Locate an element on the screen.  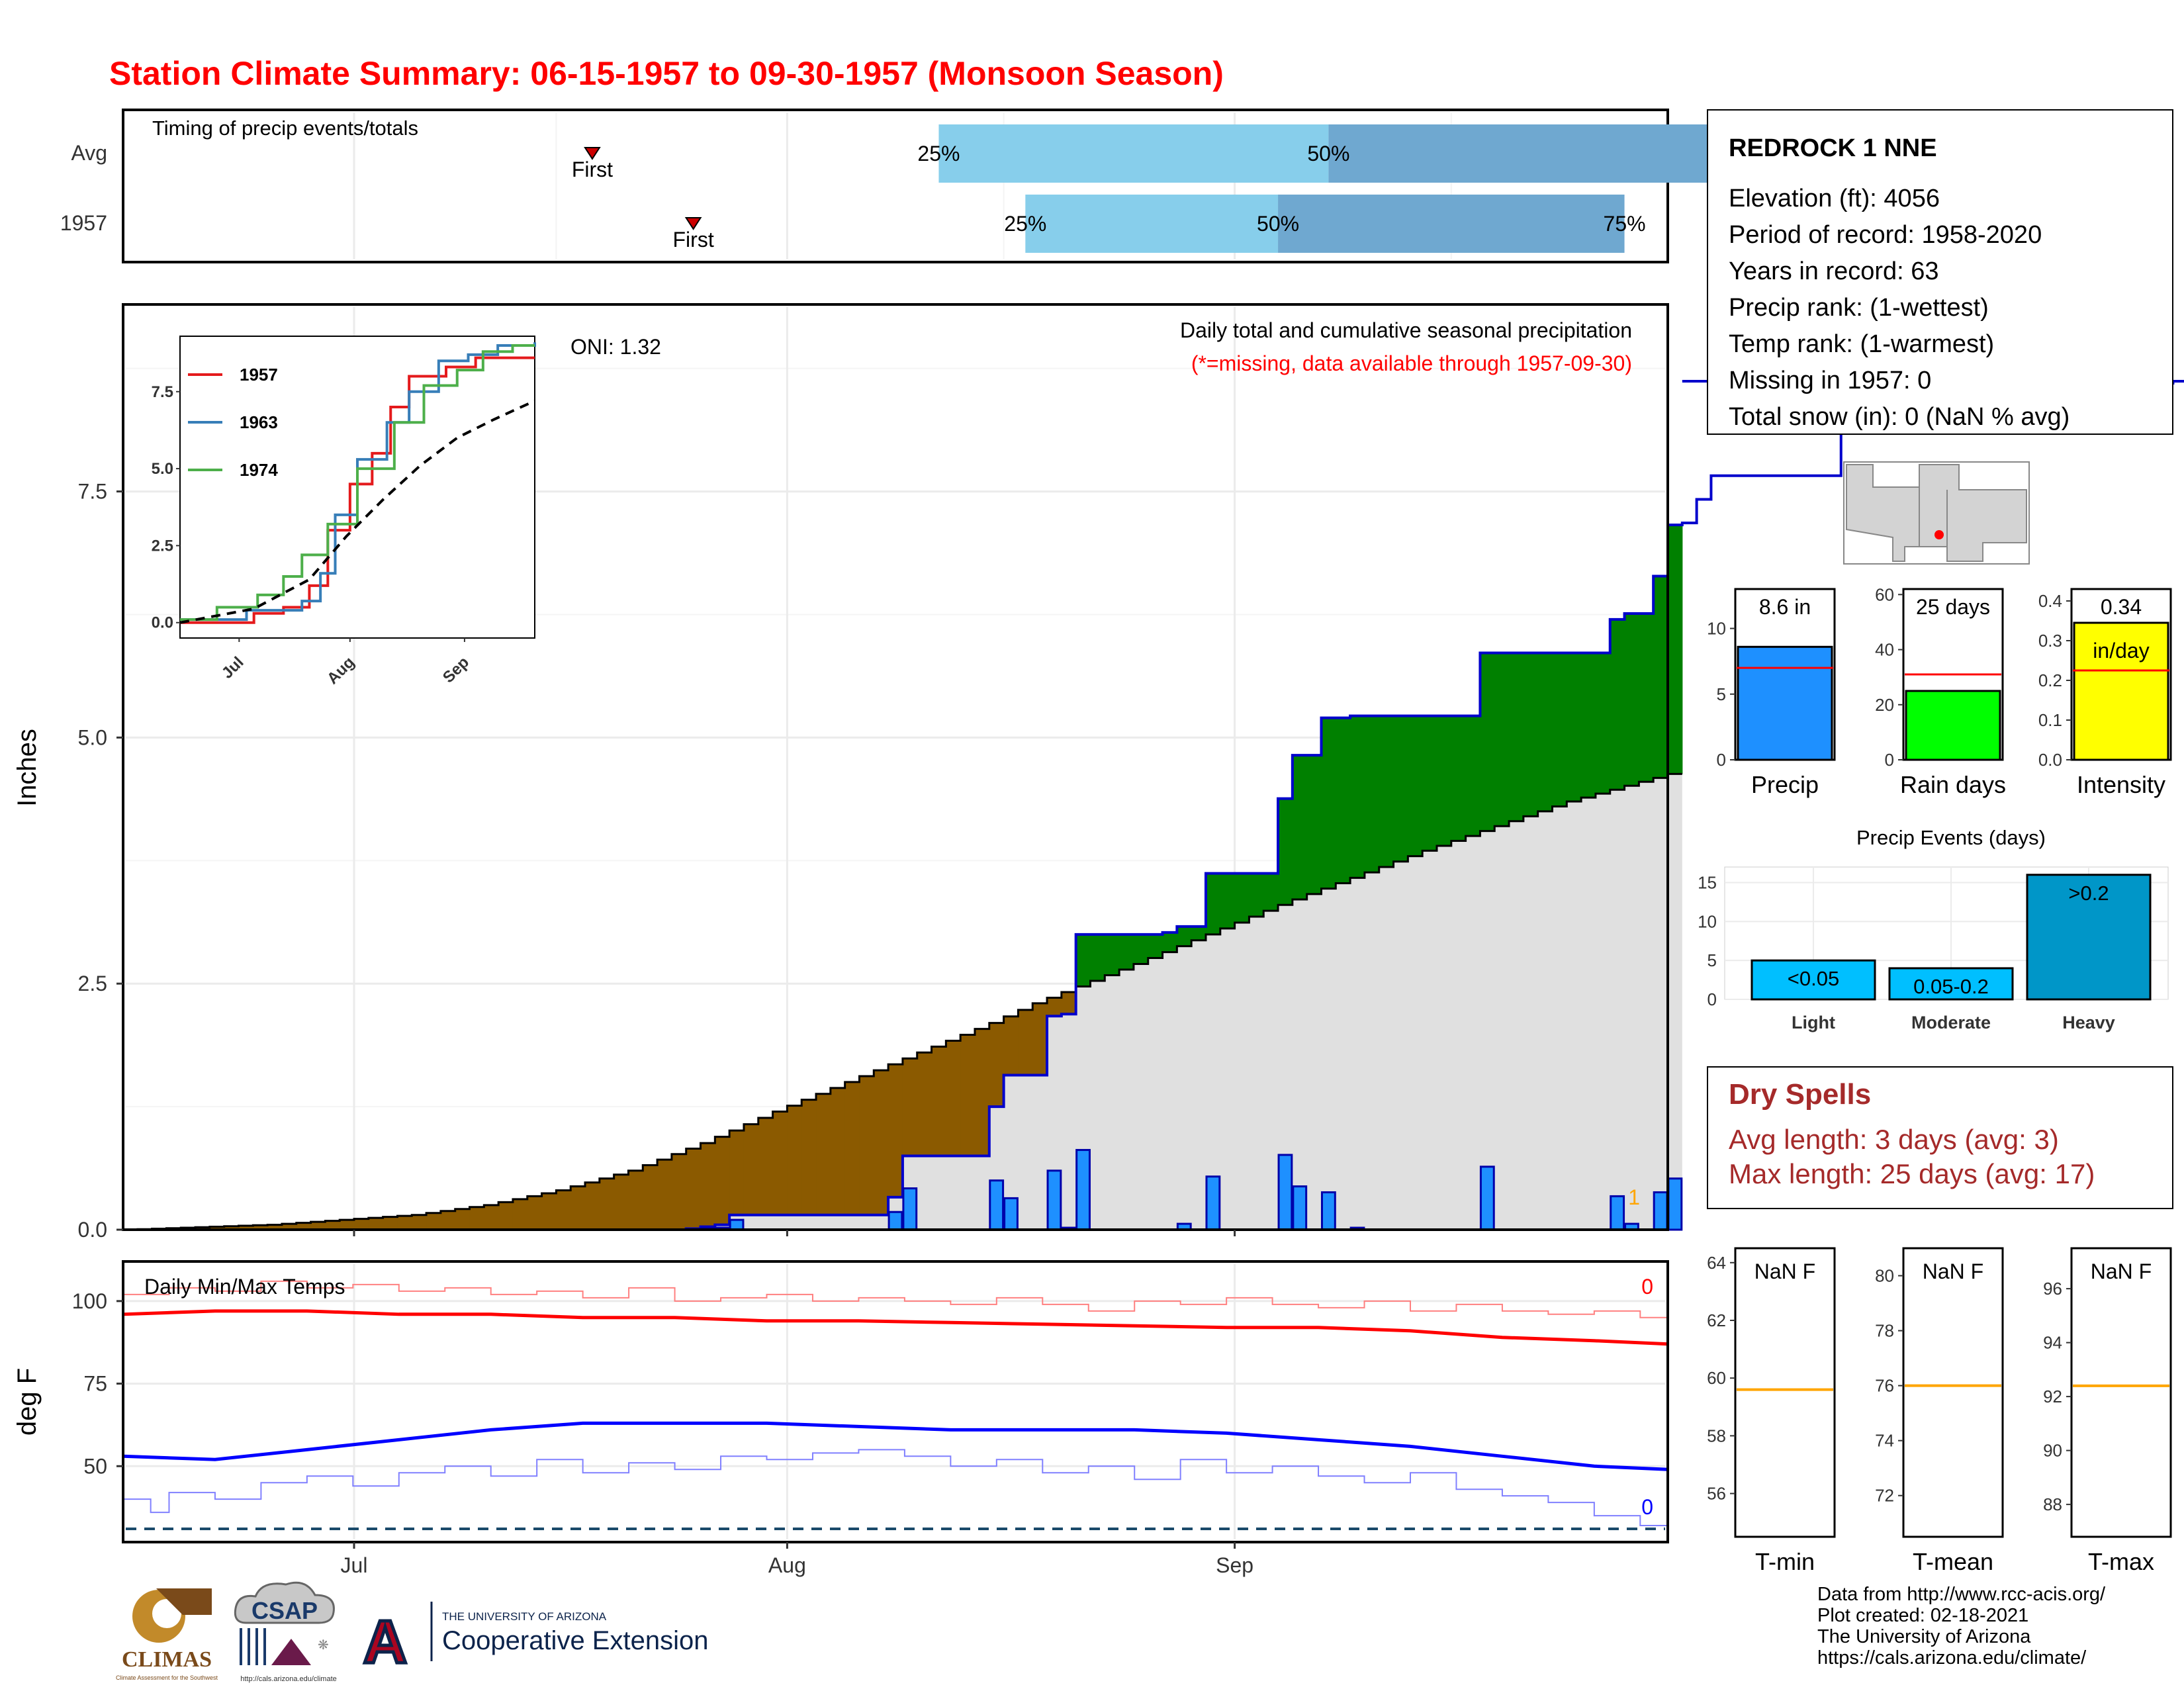
temp-summary-value-label: NaN F is located at coordinates (1784, 1271).